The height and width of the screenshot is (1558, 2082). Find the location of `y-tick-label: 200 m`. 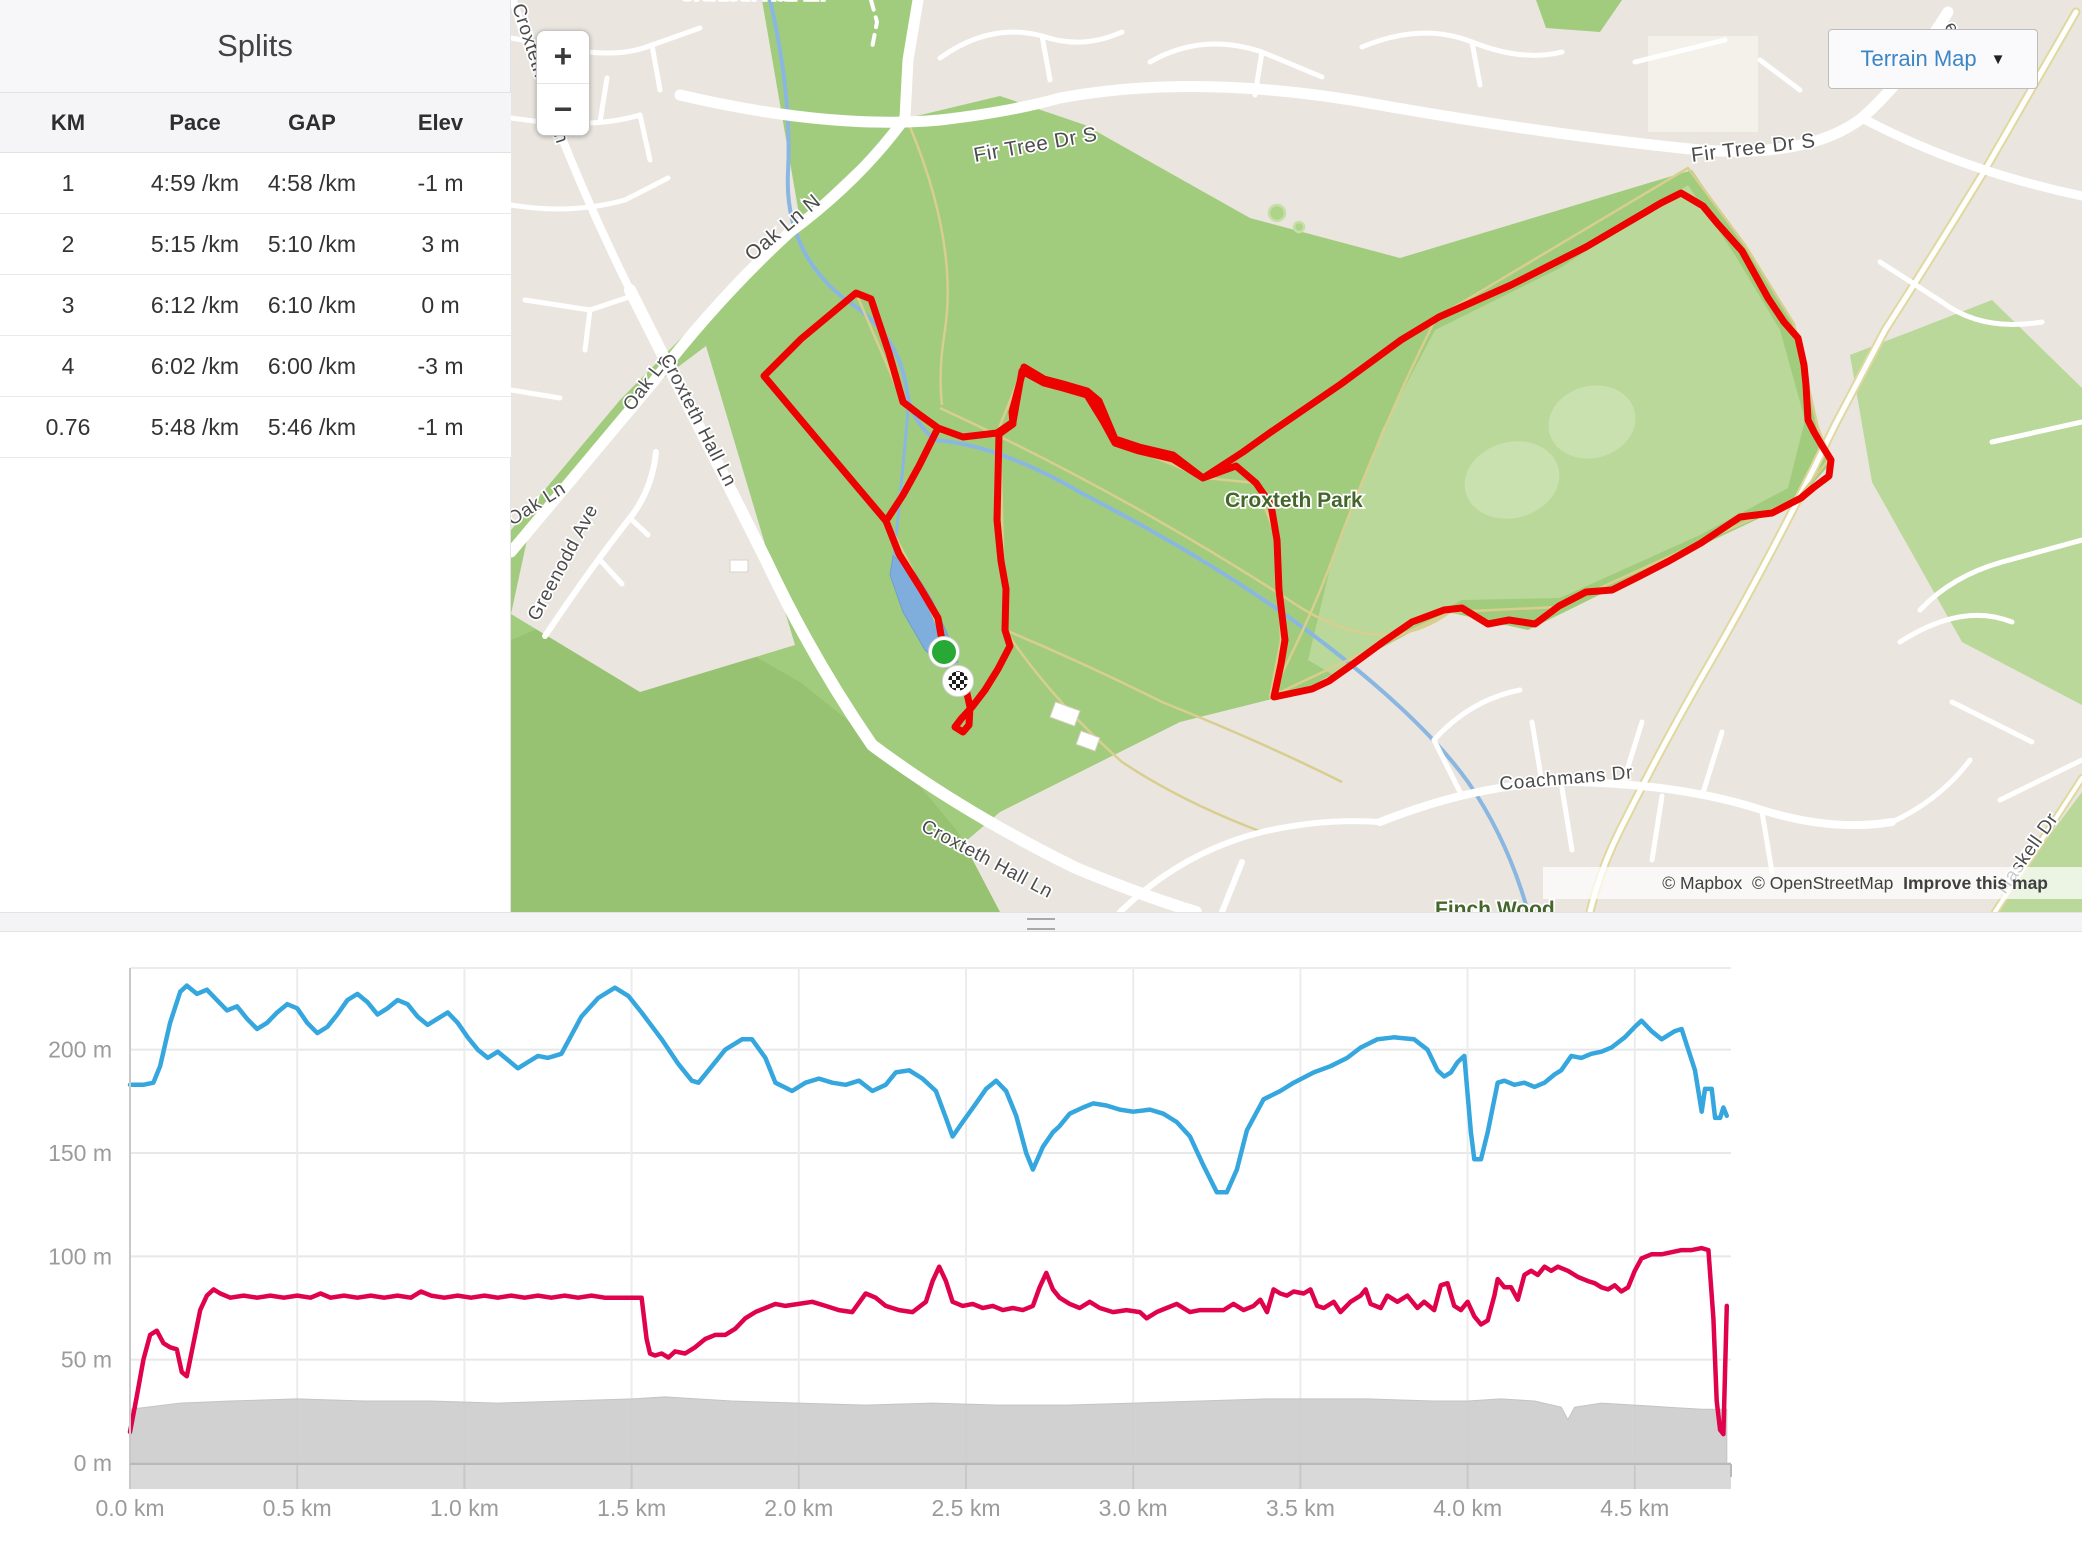

y-tick-label: 200 m is located at coordinates (80, 1050).